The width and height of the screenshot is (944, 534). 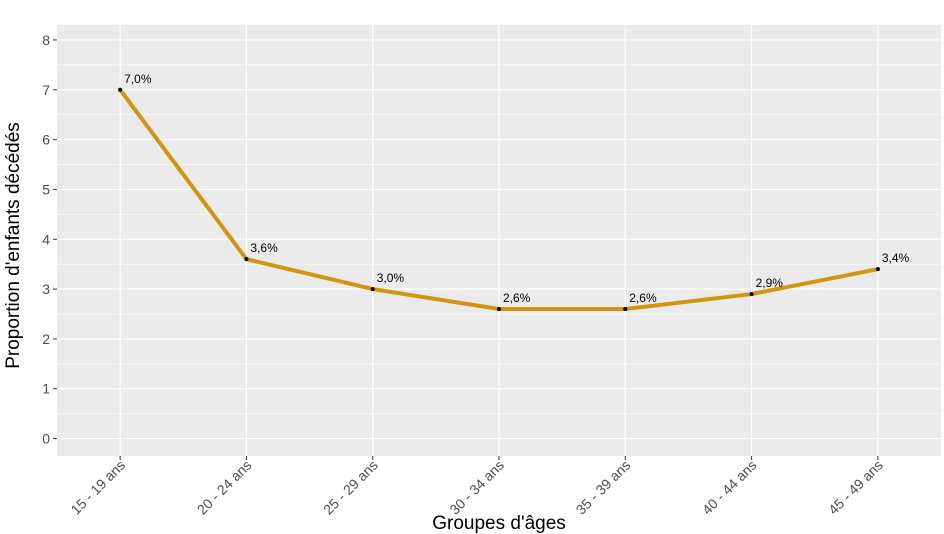 I want to click on x-tick-label: 40 - 44 ans, so click(x=729, y=487).